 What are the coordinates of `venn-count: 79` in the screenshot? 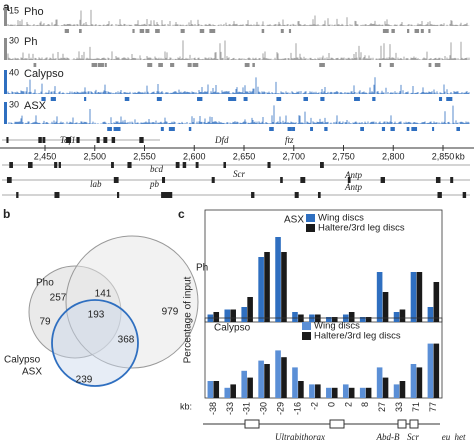 It's located at (45, 322).